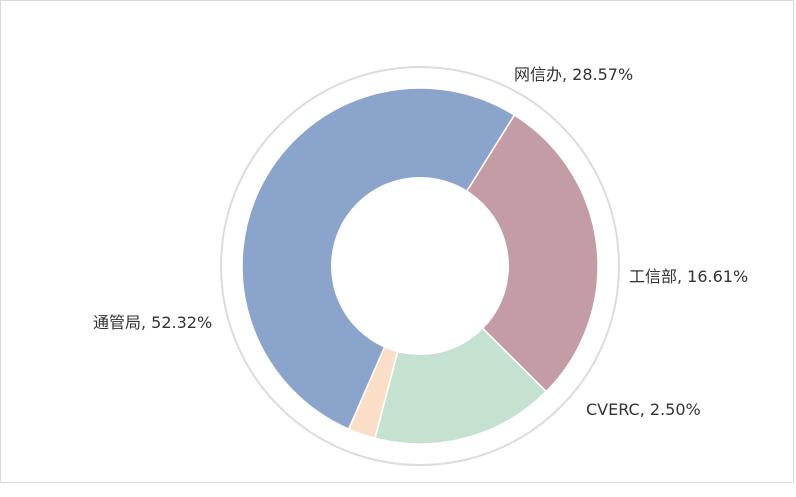 The image size is (796, 497). I want to click on label-wangxinban: 网信办, 28.57%, so click(573, 74).